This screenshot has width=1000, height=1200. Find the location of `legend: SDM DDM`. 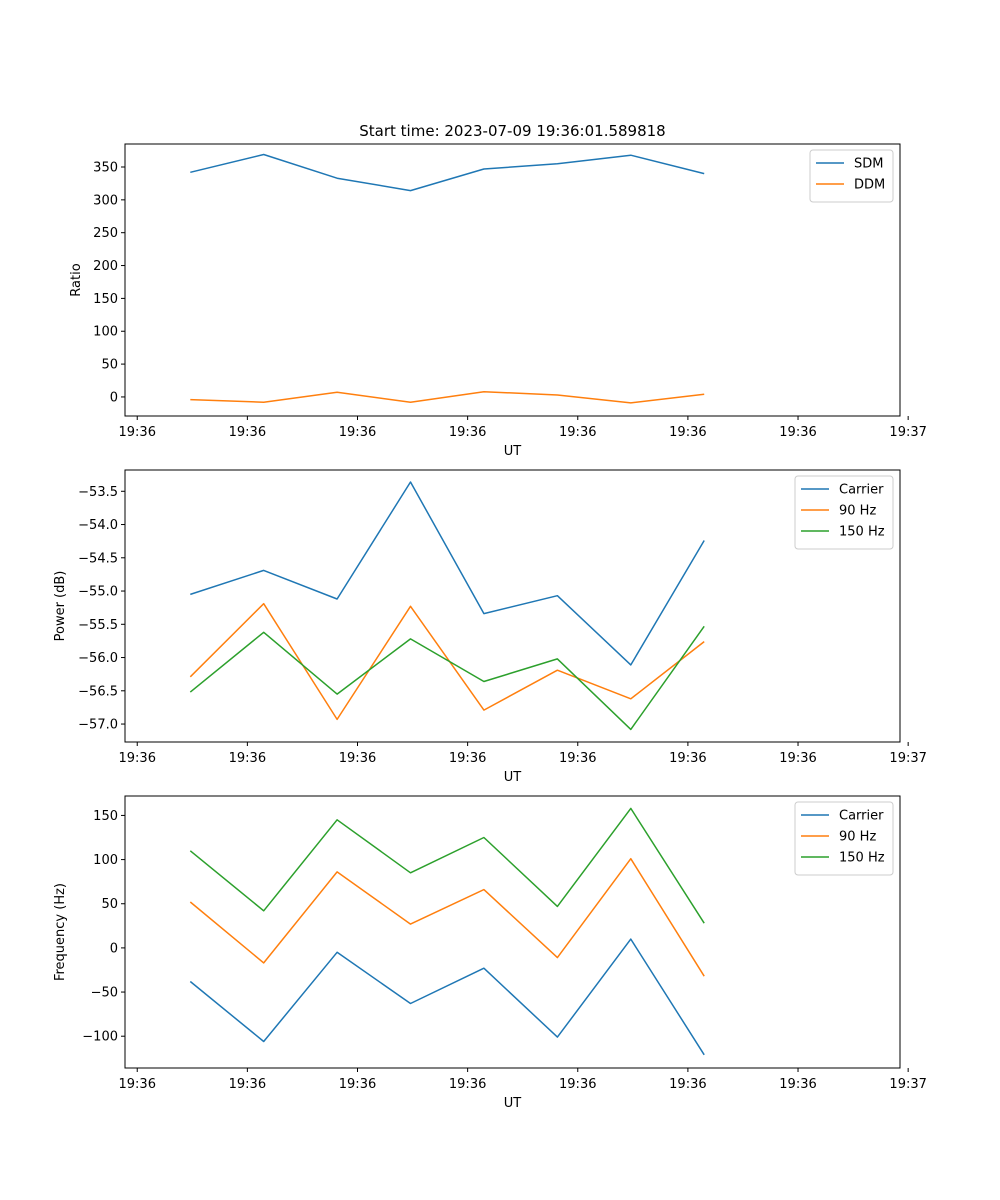

legend: SDM DDM is located at coordinates (851, 176).